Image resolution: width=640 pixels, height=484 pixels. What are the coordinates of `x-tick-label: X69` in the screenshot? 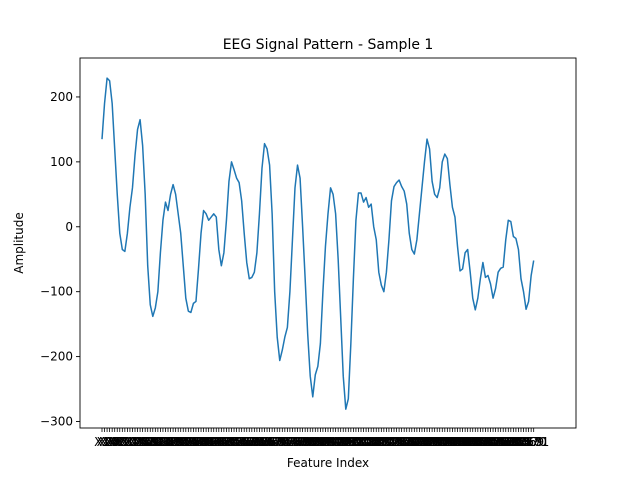 It's located at (275, 442).